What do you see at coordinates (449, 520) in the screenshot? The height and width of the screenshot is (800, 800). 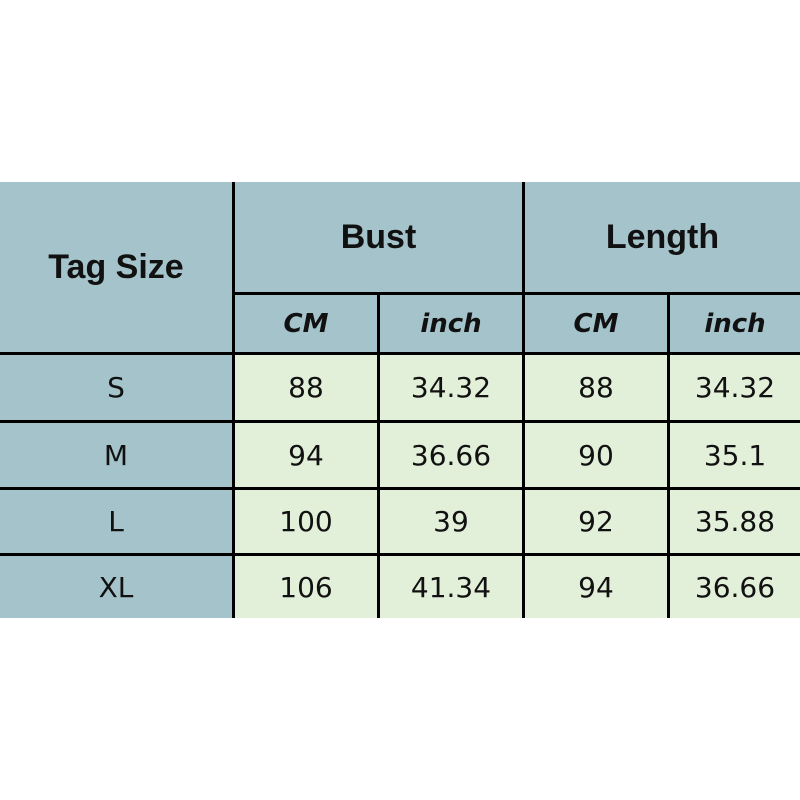 I see `value-cell: 39` at bounding box center [449, 520].